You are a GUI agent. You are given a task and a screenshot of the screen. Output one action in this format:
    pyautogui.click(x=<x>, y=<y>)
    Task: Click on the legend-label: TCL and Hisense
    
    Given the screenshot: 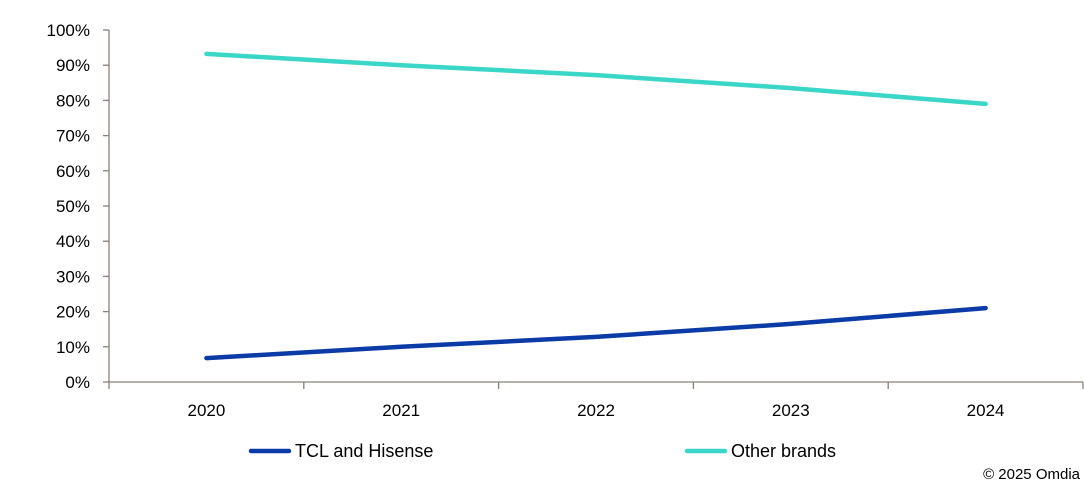 What is the action you would take?
    pyautogui.click(x=364, y=451)
    